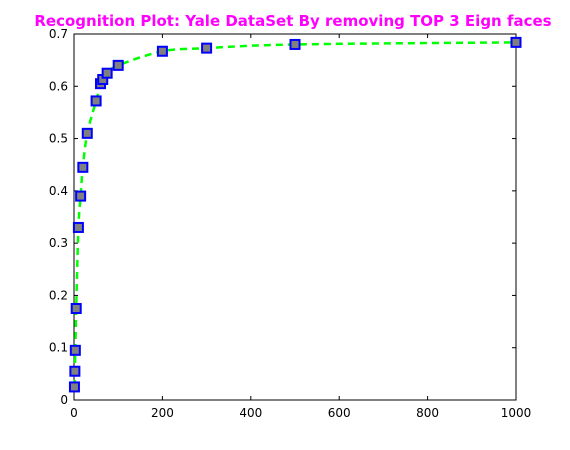 Image resolution: width=570 pixels, height=450 pixels. Describe the element at coordinates (58, 348) in the screenshot. I see `y-tick-label: 0.1` at that location.